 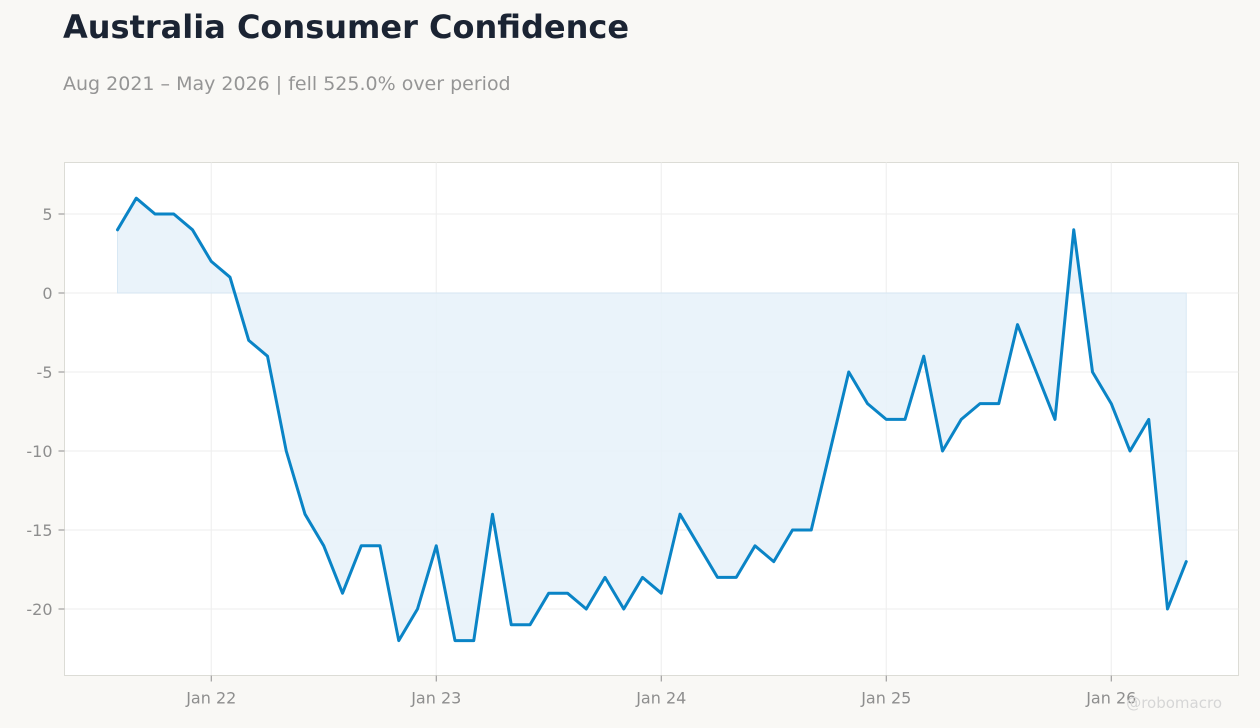 I want to click on x-axis-ticks: Jan 22 Jan 23 Jan 24 Jan 25 Jan 26, so click(x=660, y=691).